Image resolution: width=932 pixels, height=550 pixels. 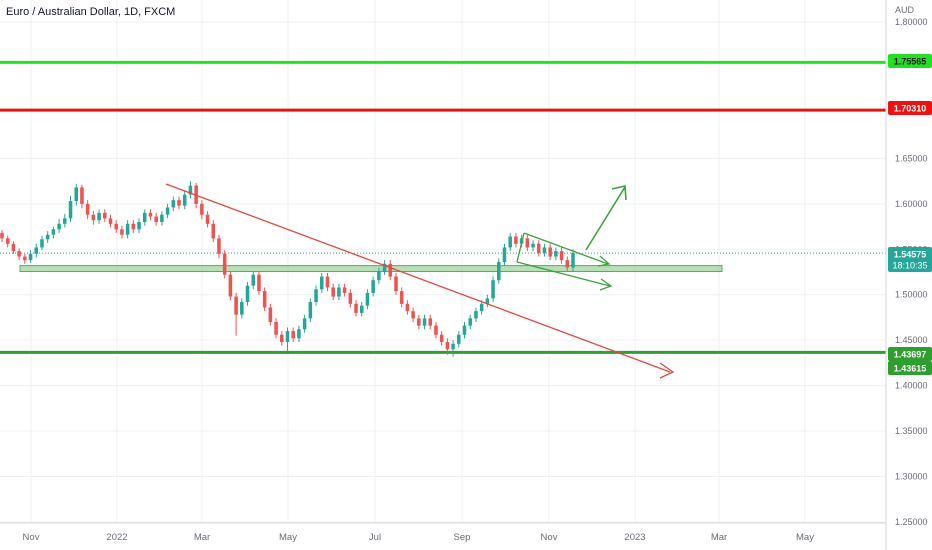 I want to click on price-tag-support-b: 1.43615, so click(x=910, y=368).